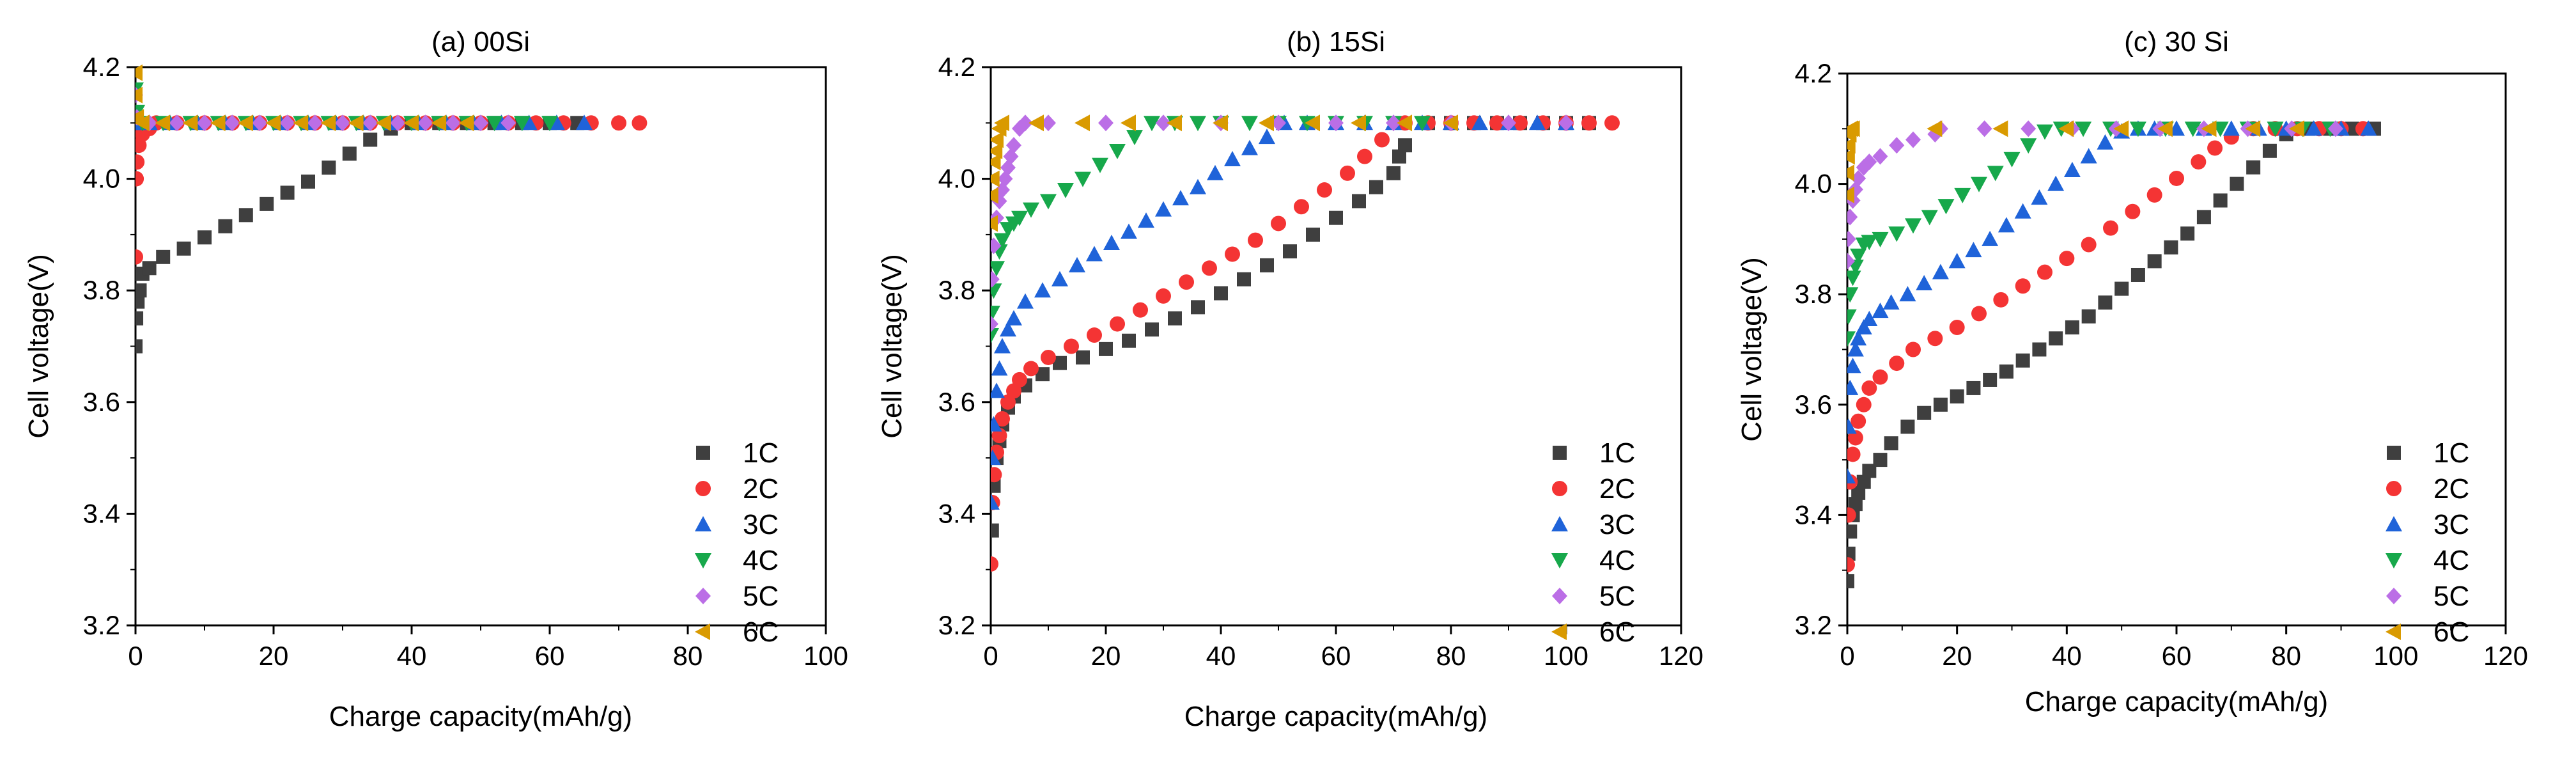  What do you see at coordinates (956, 67) in the screenshot?
I see `y-tick-label: 4.2` at bounding box center [956, 67].